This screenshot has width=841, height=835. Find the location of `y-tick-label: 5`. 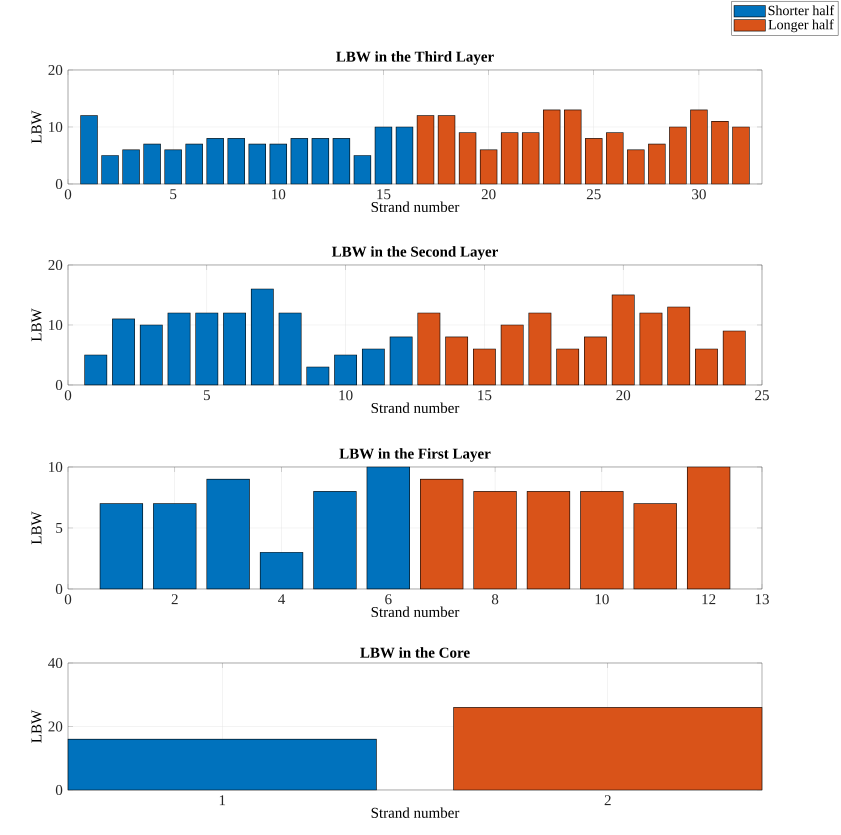

y-tick-label: 5 is located at coordinates (59, 528).